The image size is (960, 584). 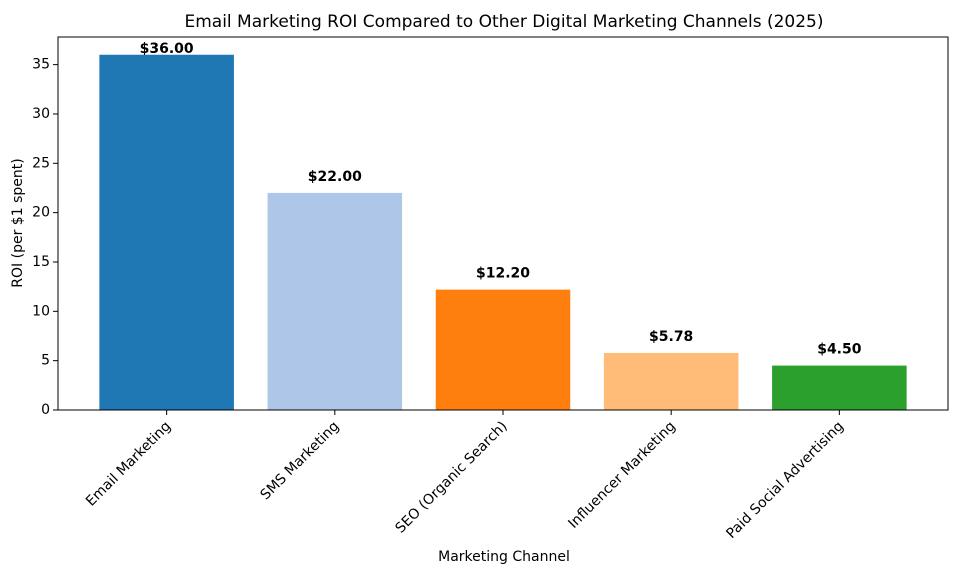 I want to click on value-label: $4.50, so click(x=839, y=350).